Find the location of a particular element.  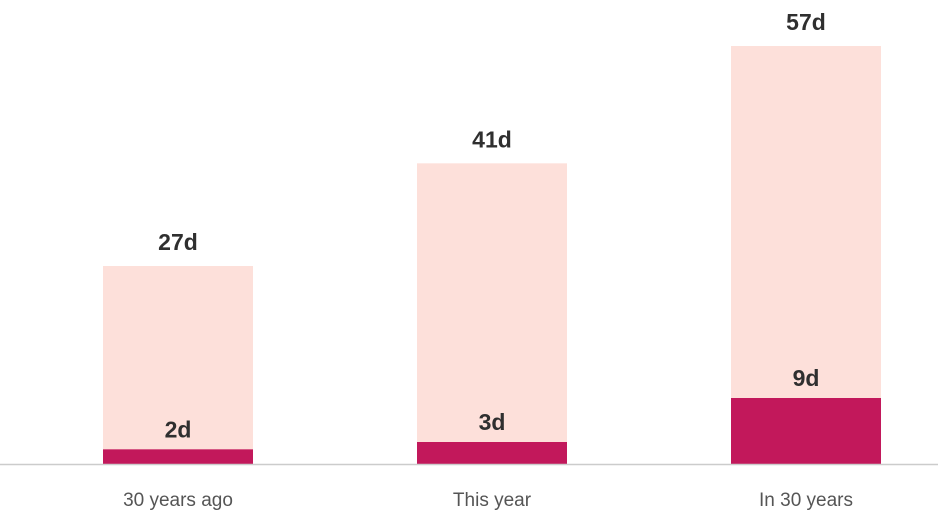

category-label-1: This year is located at coordinates (492, 500).